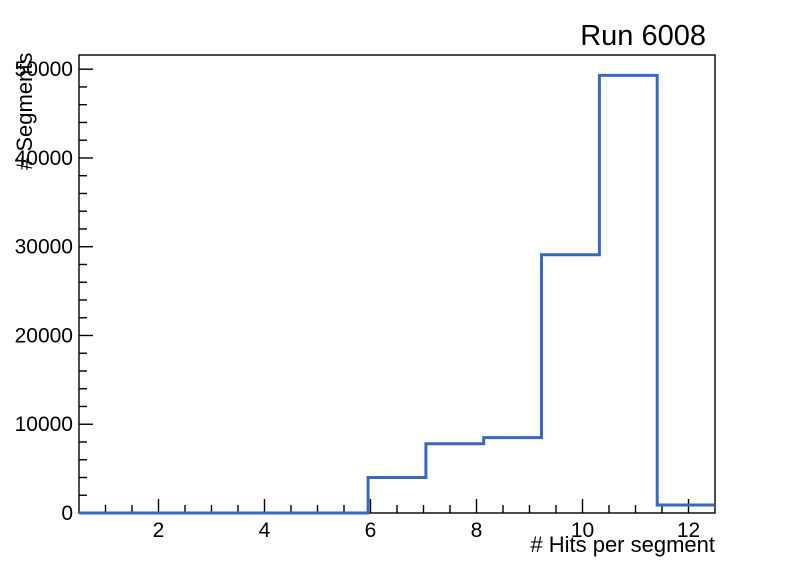 The image size is (796, 572). Describe the element at coordinates (44, 424) in the screenshot. I see `y-tick-label: 10000` at that location.